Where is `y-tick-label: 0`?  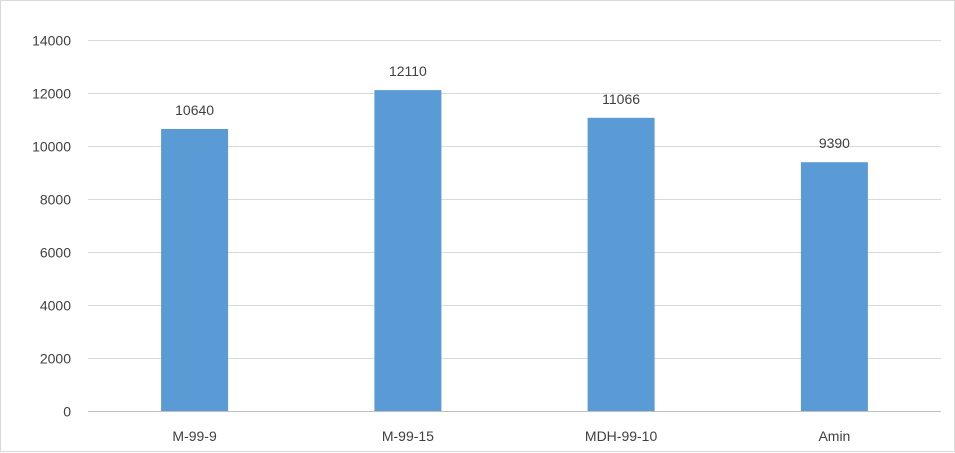
y-tick-label: 0 is located at coordinates (67, 412).